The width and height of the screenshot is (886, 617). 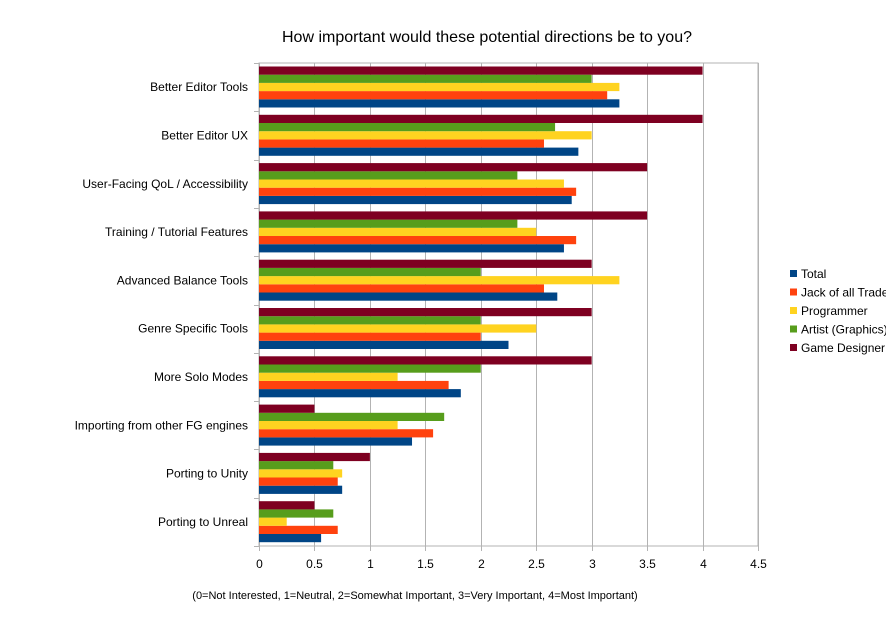 What do you see at coordinates (203, 522) in the screenshot?
I see `category-label: Porting to Unreal` at bounding box center [203, 522].